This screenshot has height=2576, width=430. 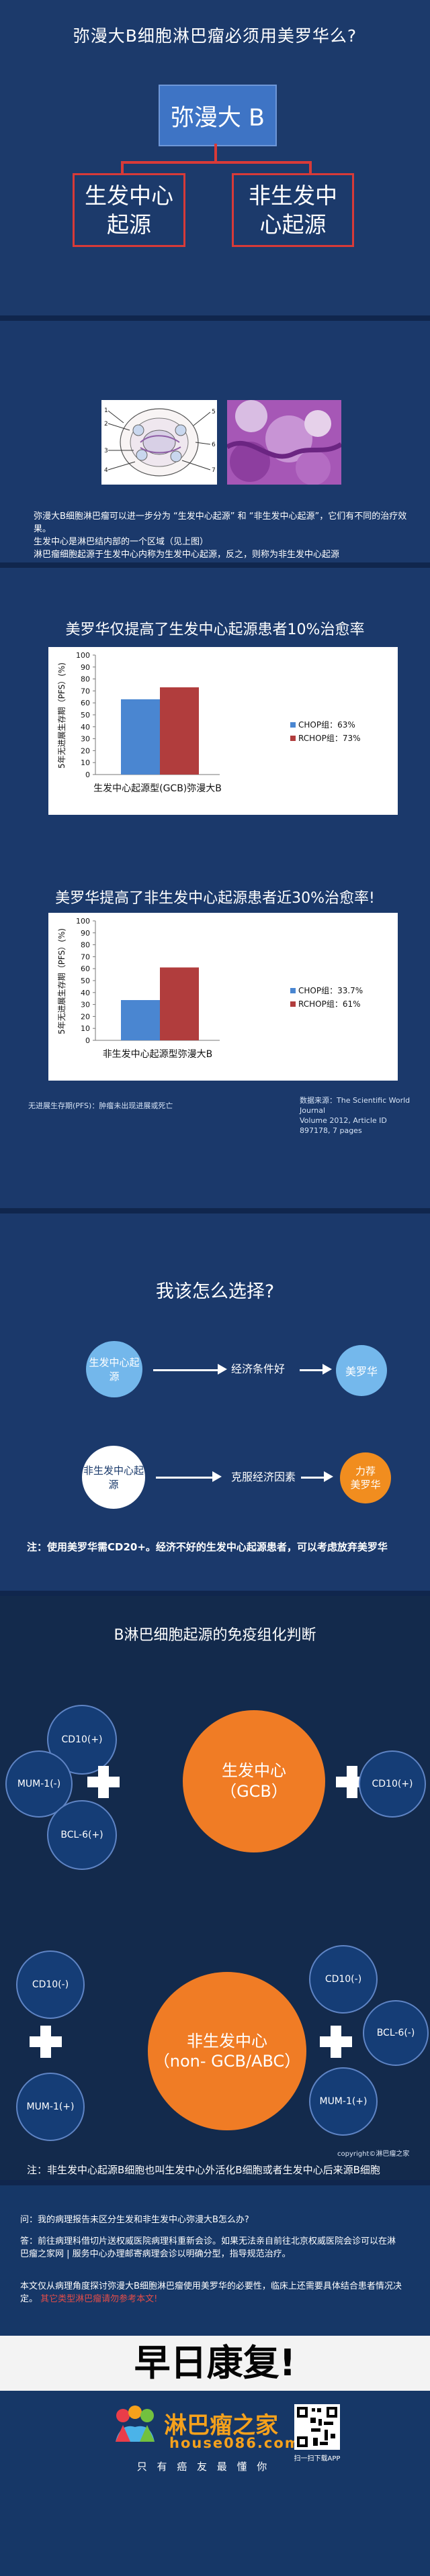 I want to click on chart-2-category-label: 非生发中心起源型弥漫大B, so click(x=158, y=1054).